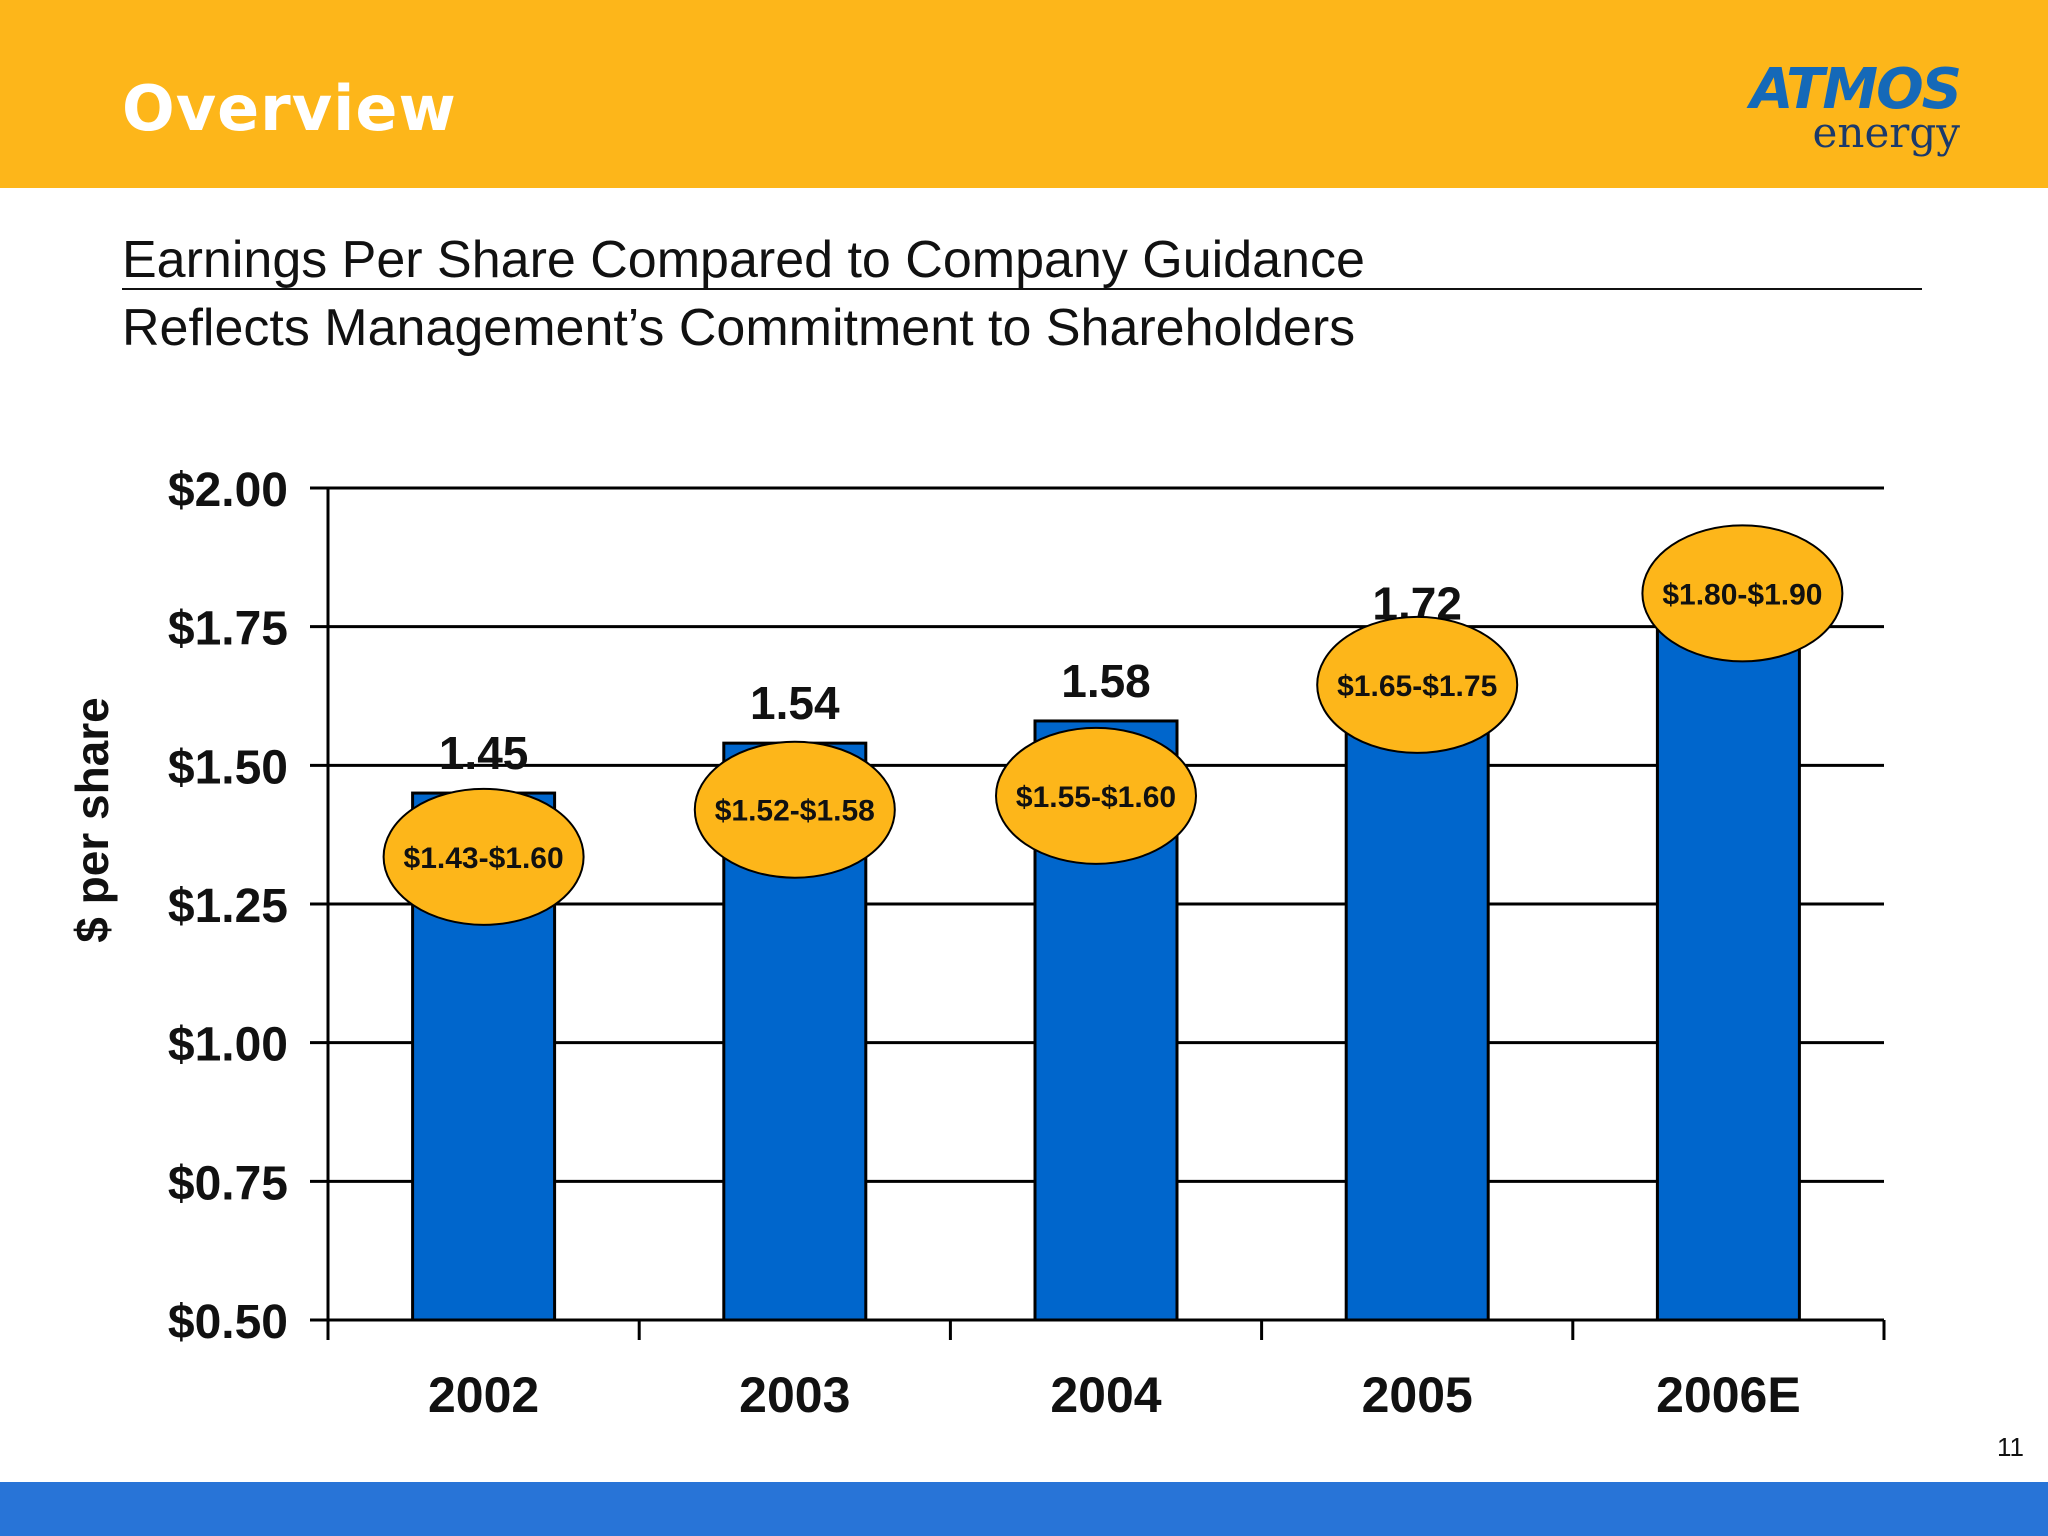  I want to click on guidance-label: $1.52-$1.58, so click(795, 811).